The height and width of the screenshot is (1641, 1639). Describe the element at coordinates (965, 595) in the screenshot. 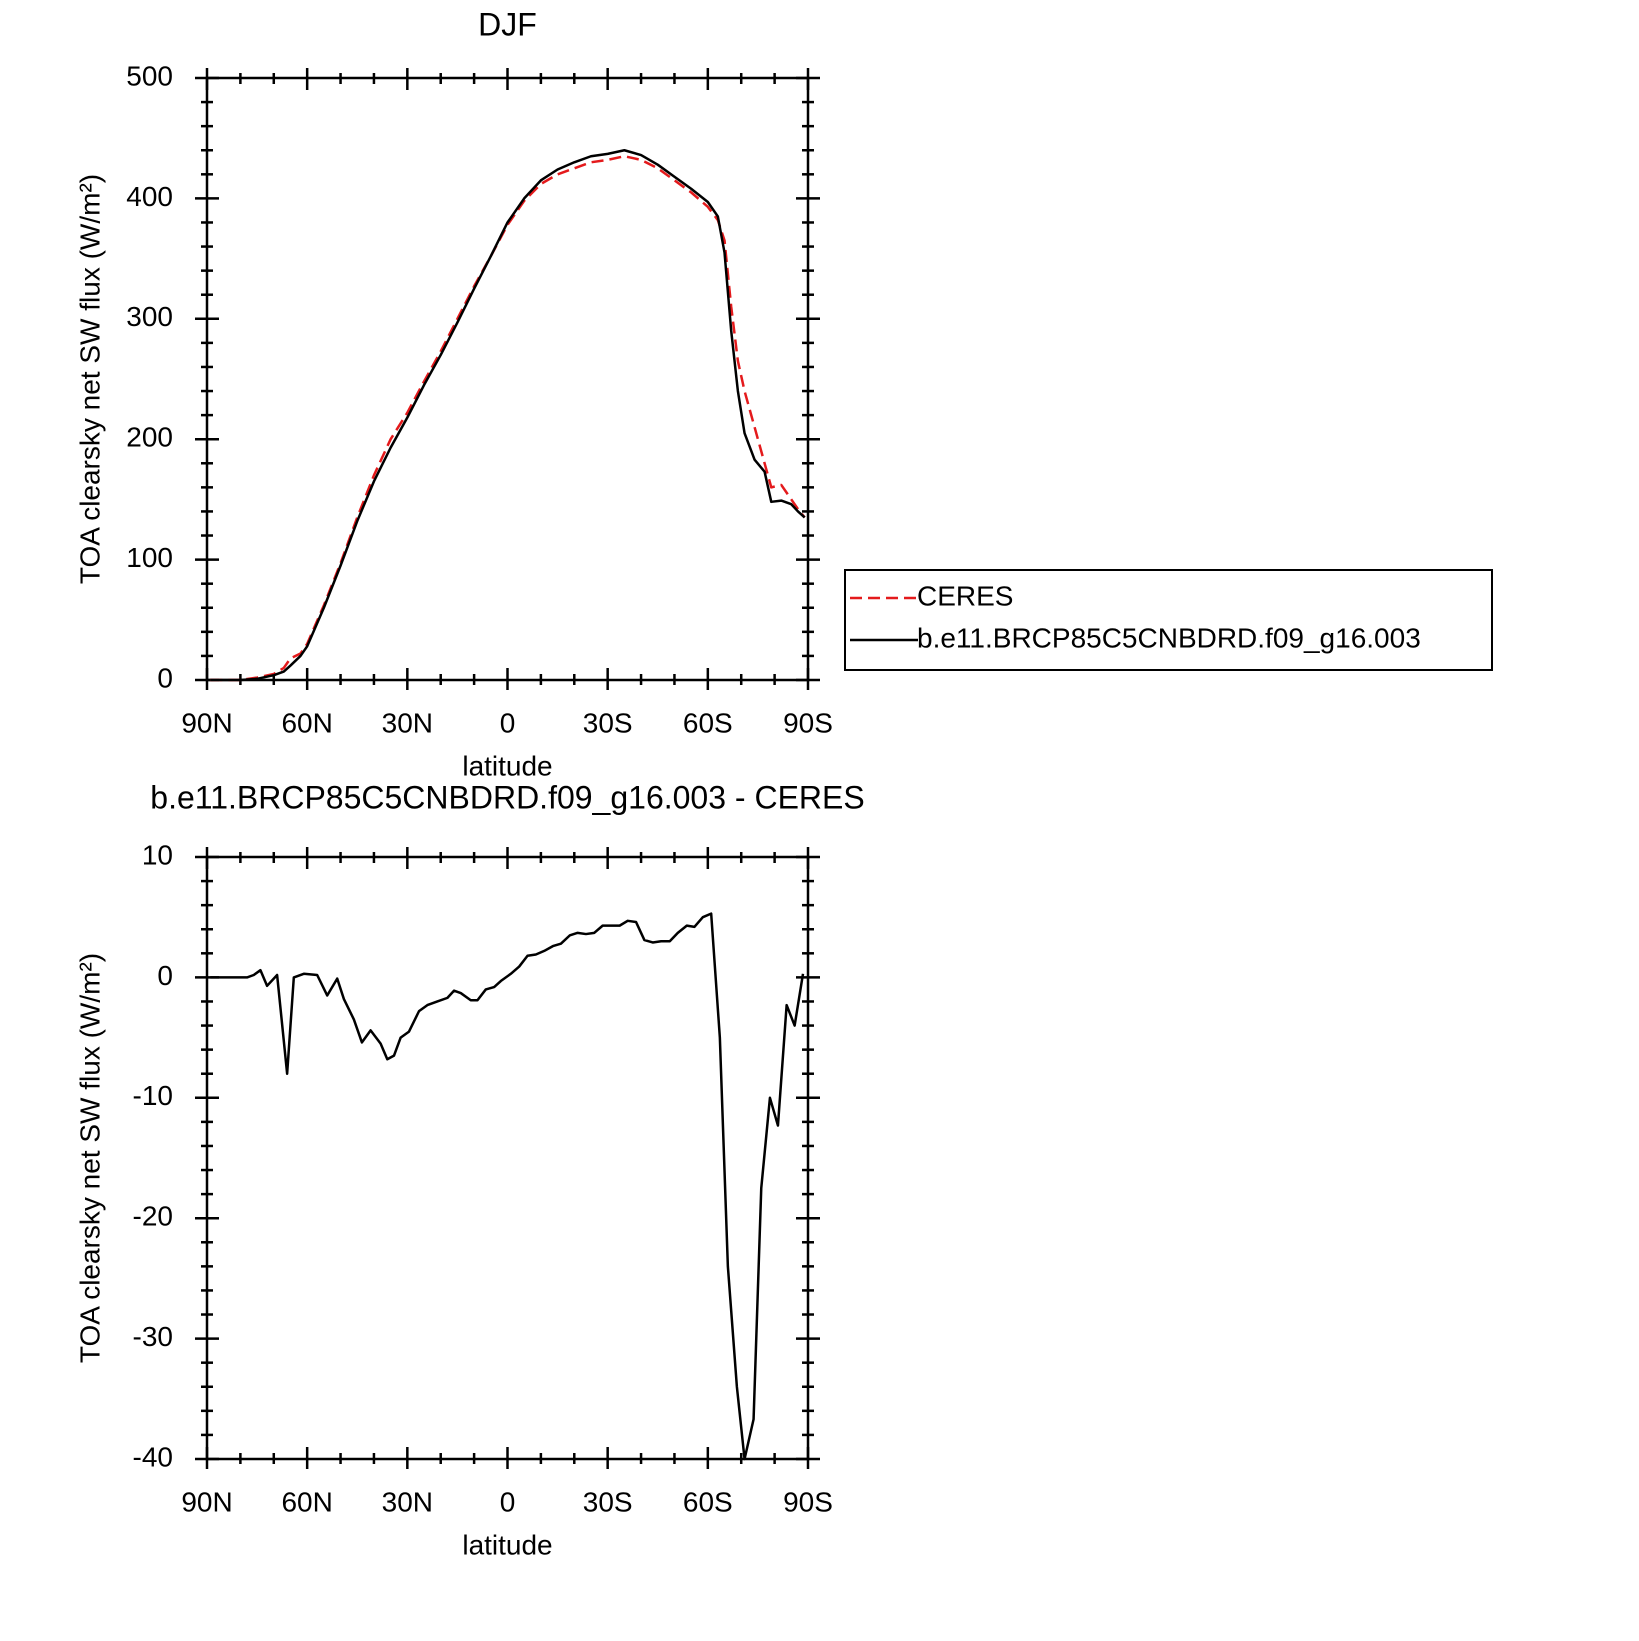

I see `legend-label: CERES` at that location.